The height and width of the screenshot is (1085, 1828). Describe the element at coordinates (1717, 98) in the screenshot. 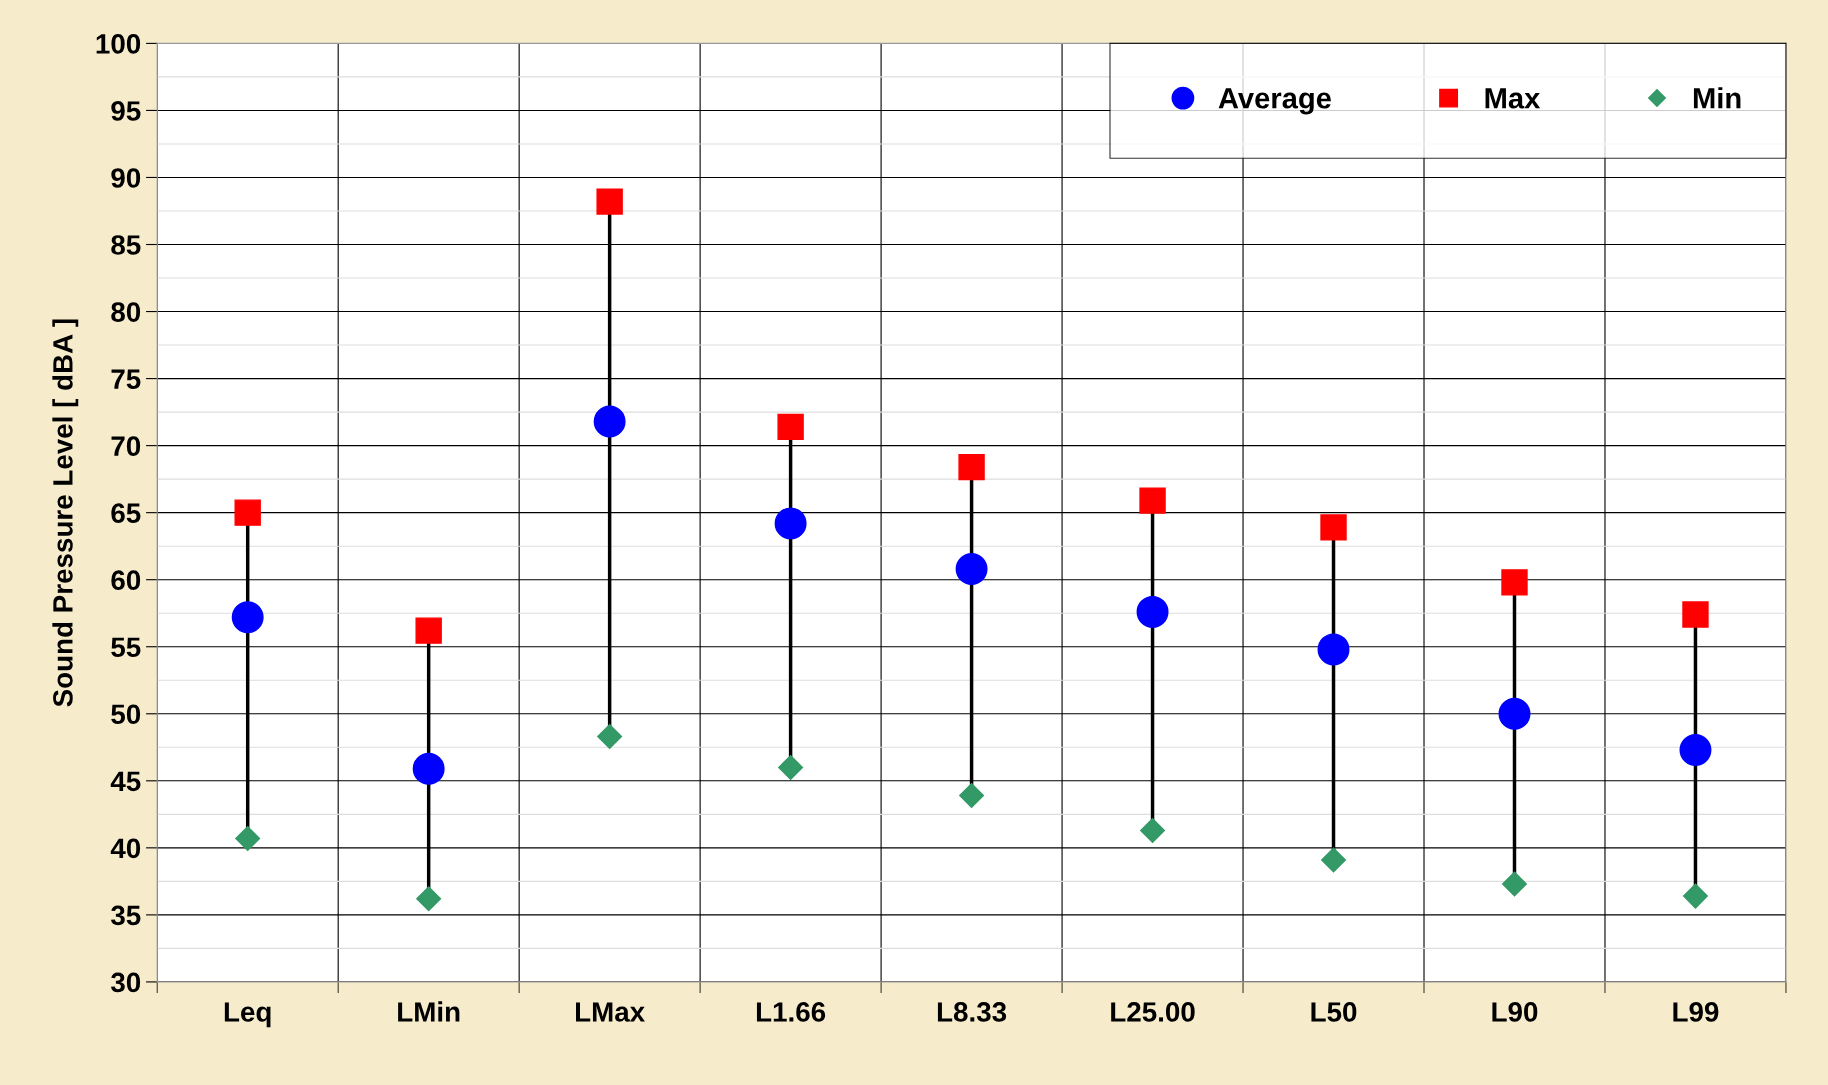

I see `legend-label: Min` at that location.